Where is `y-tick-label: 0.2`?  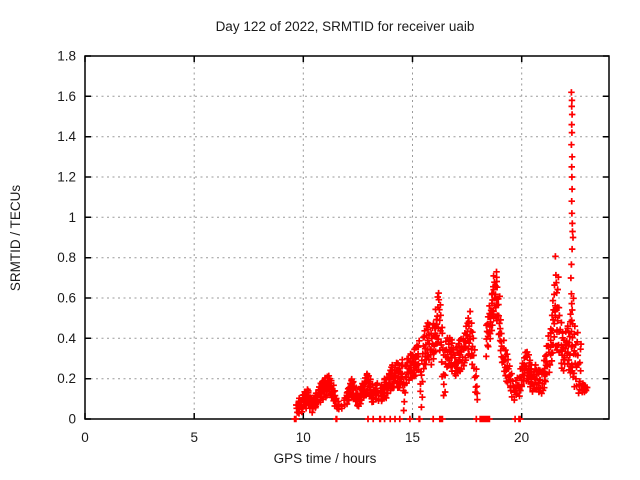 y-tick-label: 0.2 is located at coordinates (66, 378).